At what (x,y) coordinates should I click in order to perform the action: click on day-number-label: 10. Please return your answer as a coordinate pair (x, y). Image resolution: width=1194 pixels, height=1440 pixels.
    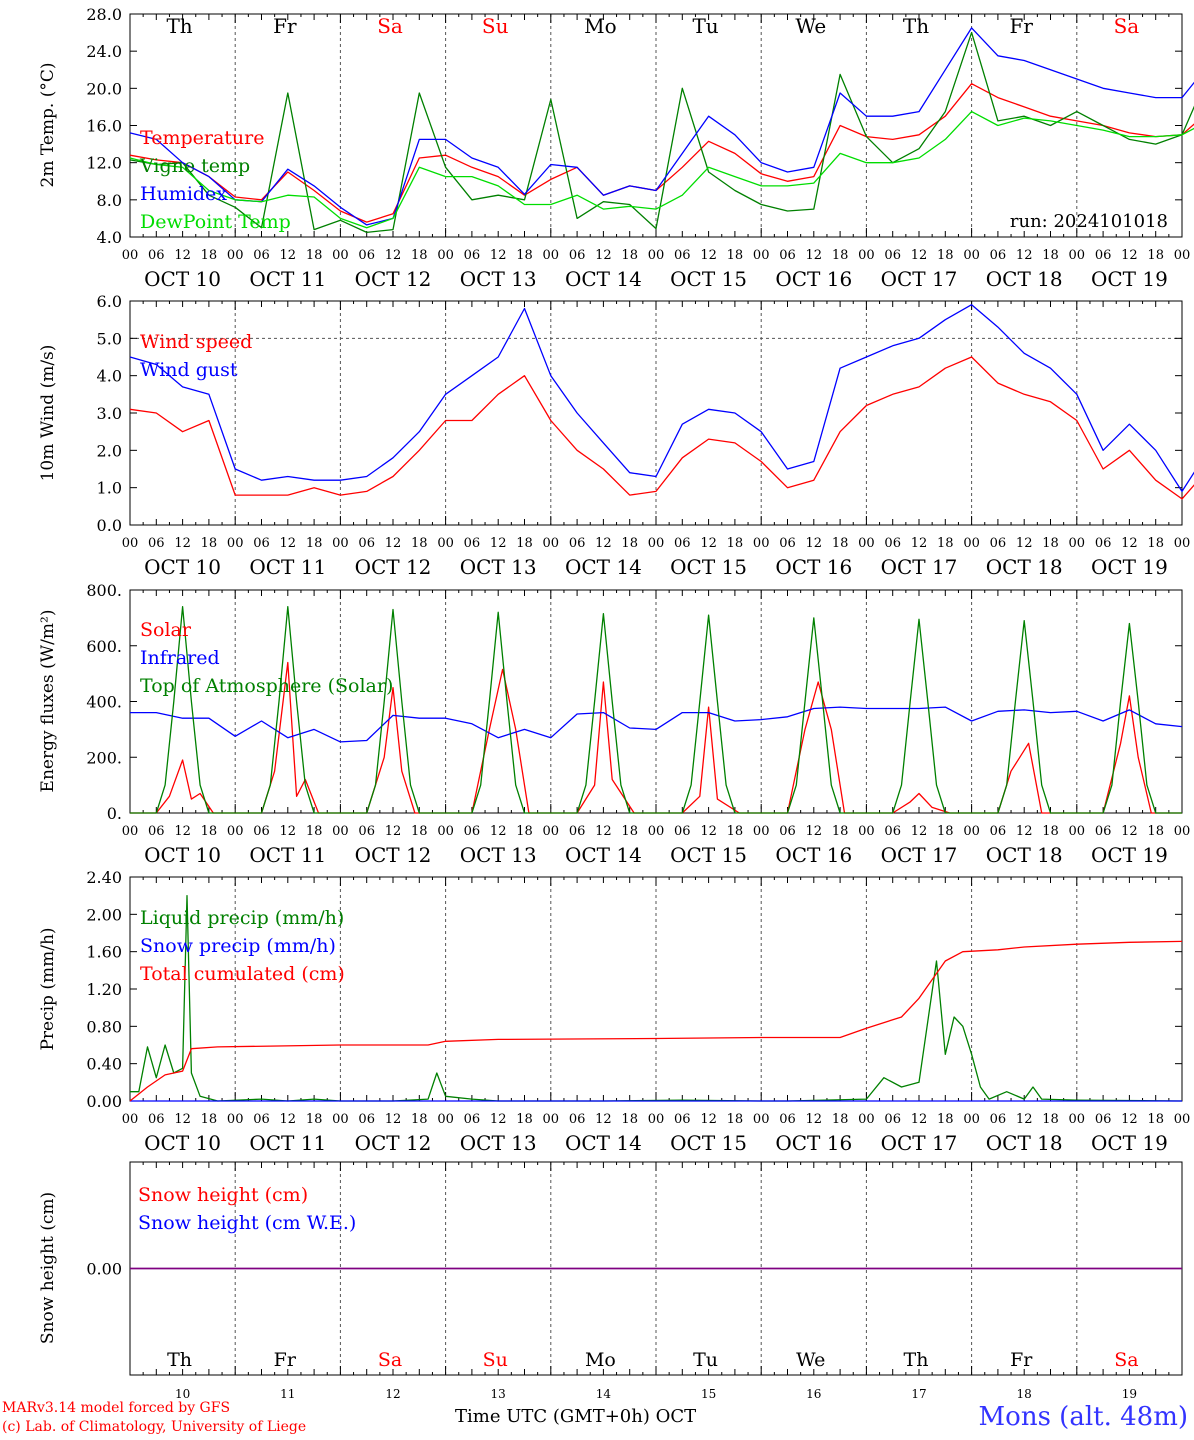
    Looking at the image, I should click on (182, 1394).